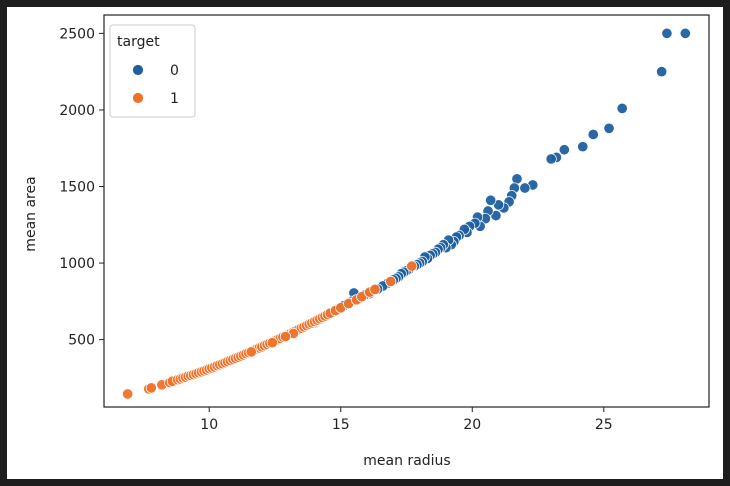  I want to click on legend: target 0 1, so click(152, 71).